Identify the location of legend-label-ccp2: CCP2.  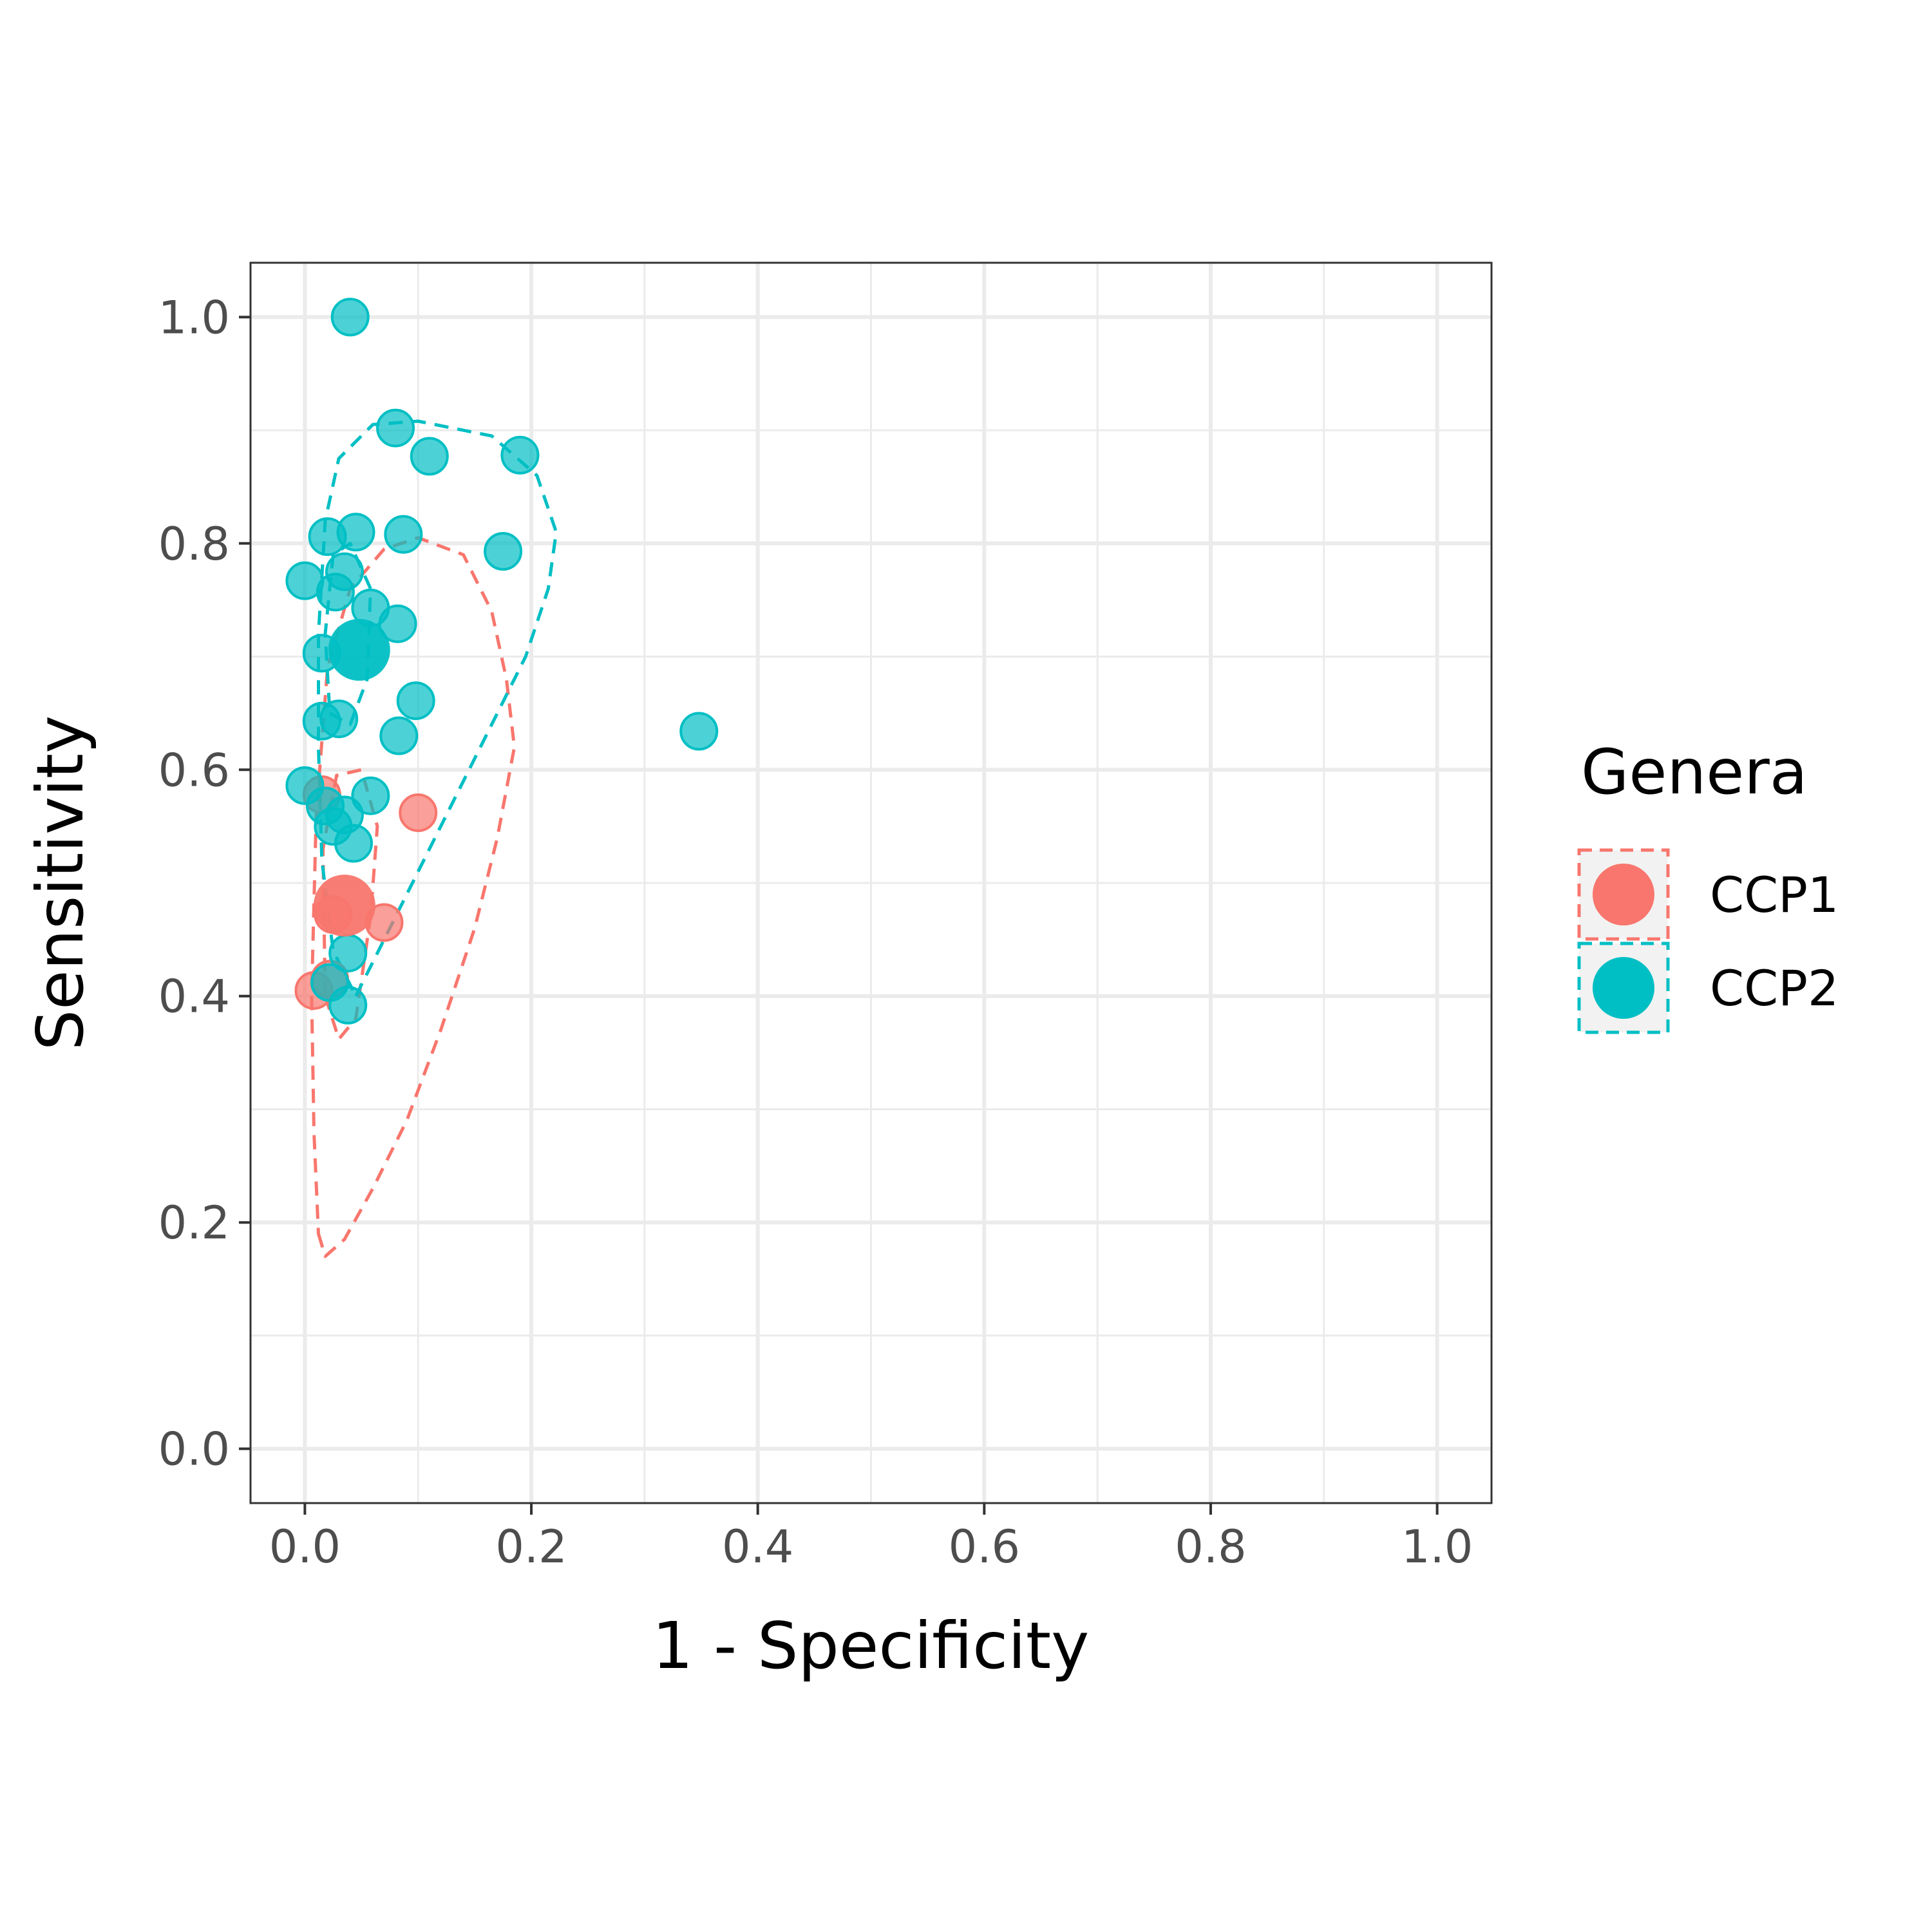
(1774, 988).